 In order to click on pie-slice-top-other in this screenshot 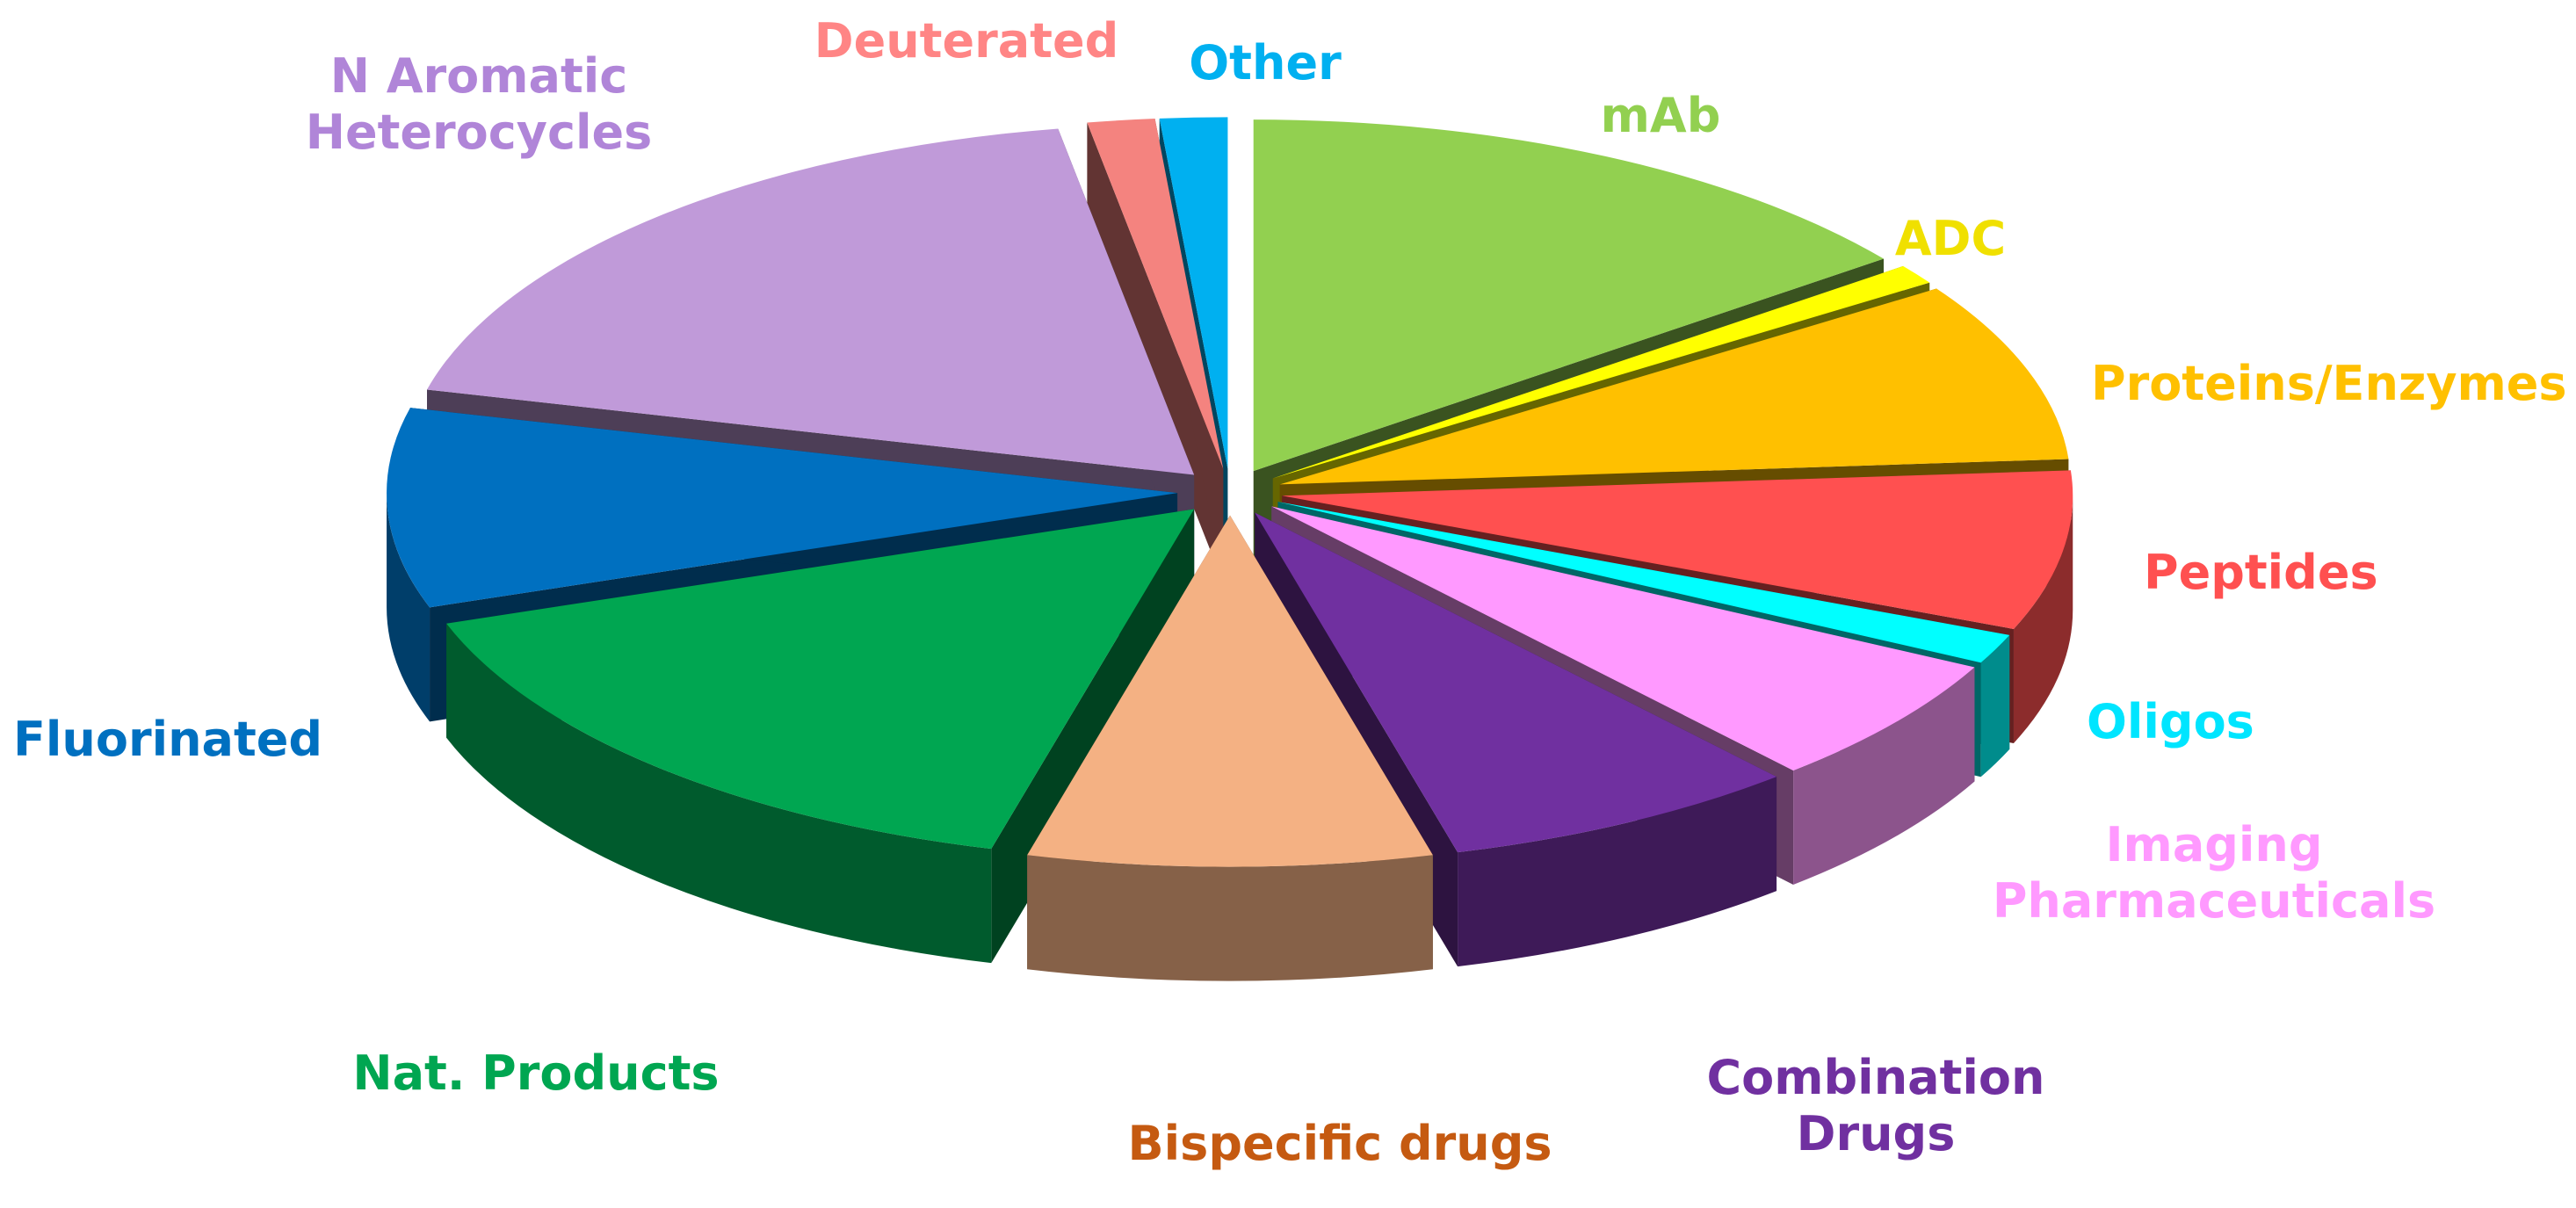, I will do `click(1193, 293)`.